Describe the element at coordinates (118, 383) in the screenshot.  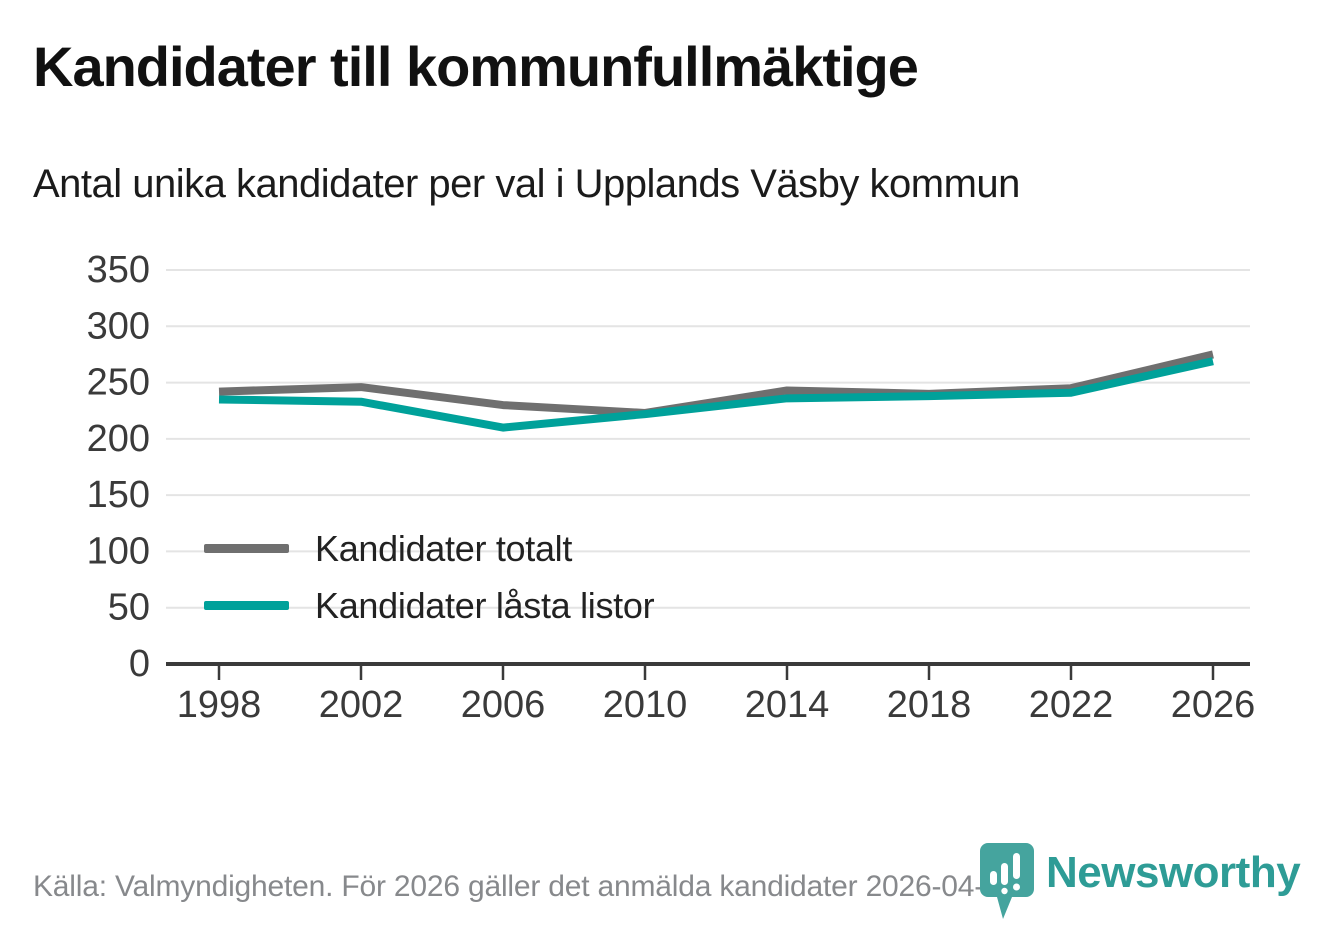
I see `y-axis-label-250: 250` at that location.